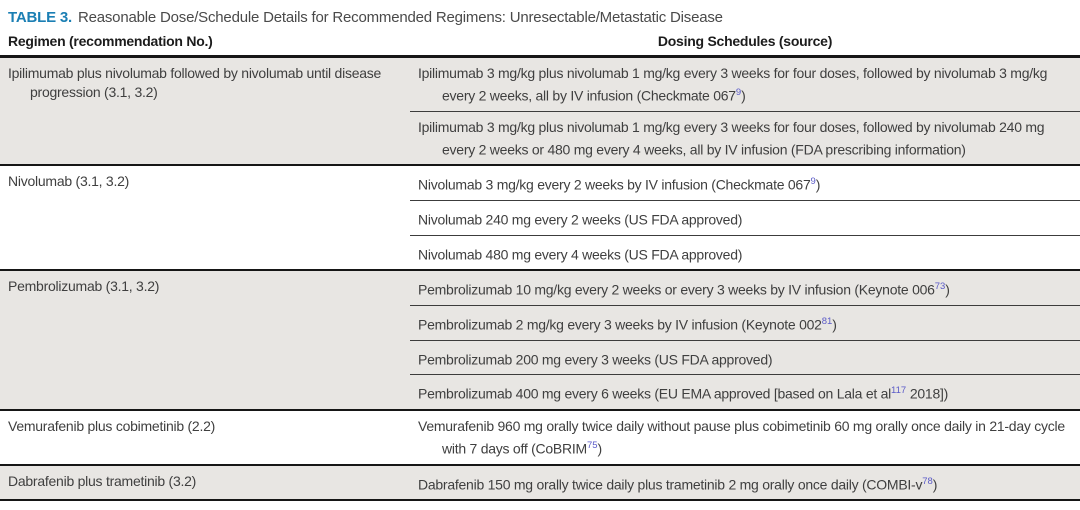  I want to click on schedule-text-after: 2018]), so click(927, 393).